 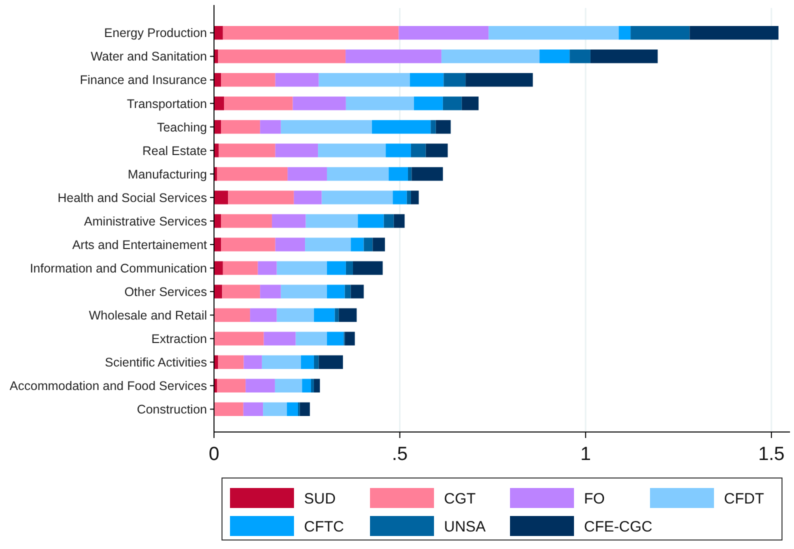 What do you see at coordinates (144, 80) in the screenshot?
I see `y-tick-label: Finance and Insurance` at bounding box center [144, 80].